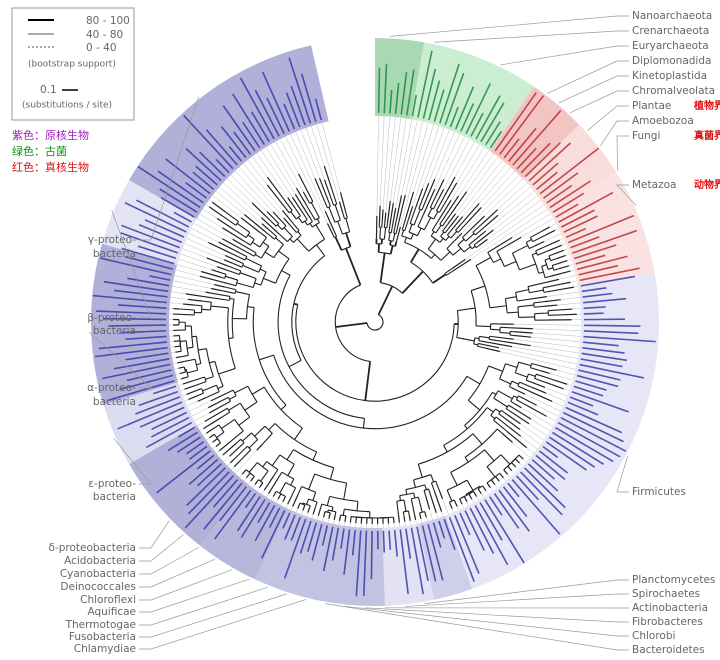 The height and width of the screenshot is (660, 720). What do you see at coordinates (654, 185) in the screenshot?
I see `right-clade-label: Metazoa` at bounding box center [654, 185].